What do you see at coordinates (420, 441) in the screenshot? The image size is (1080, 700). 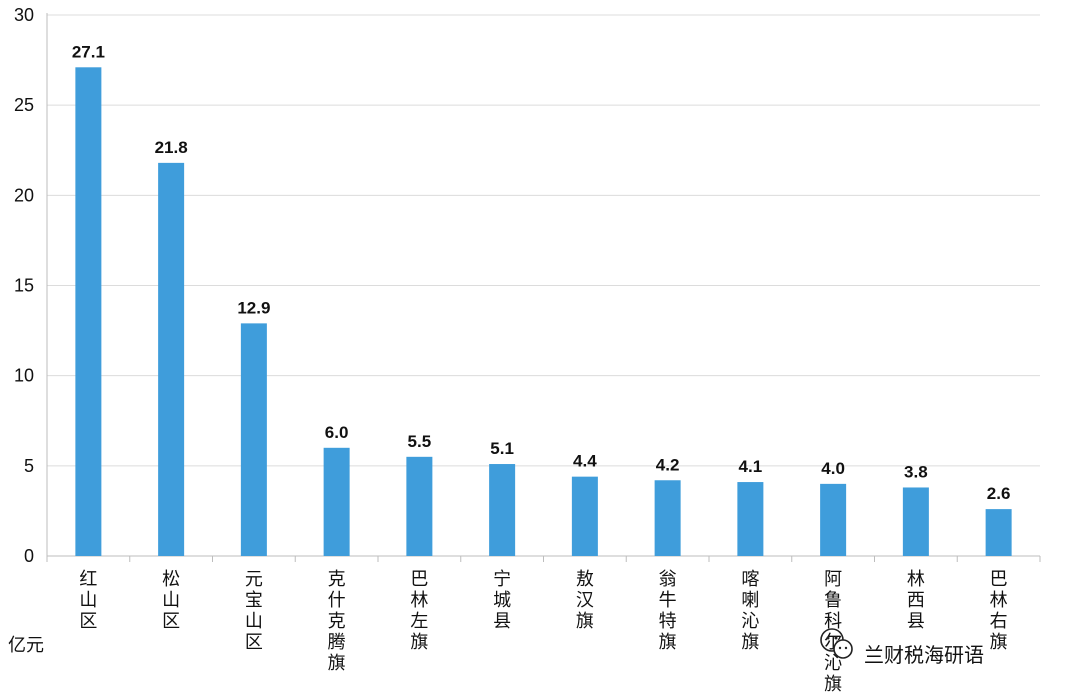 I see `data-label: 5.5` at bounding box center [420, 441].